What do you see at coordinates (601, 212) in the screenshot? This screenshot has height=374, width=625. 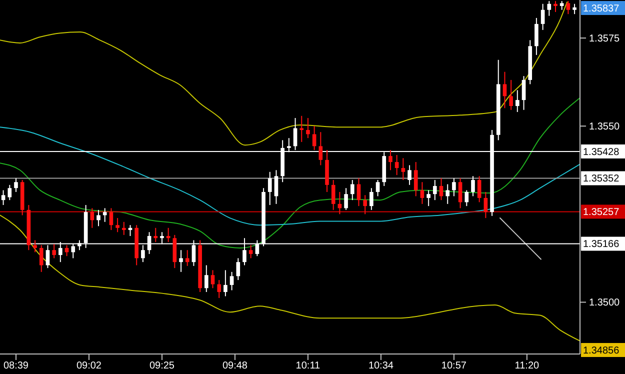 I see `ref-line-label: 1.35257` at bounding box center [601, 212].